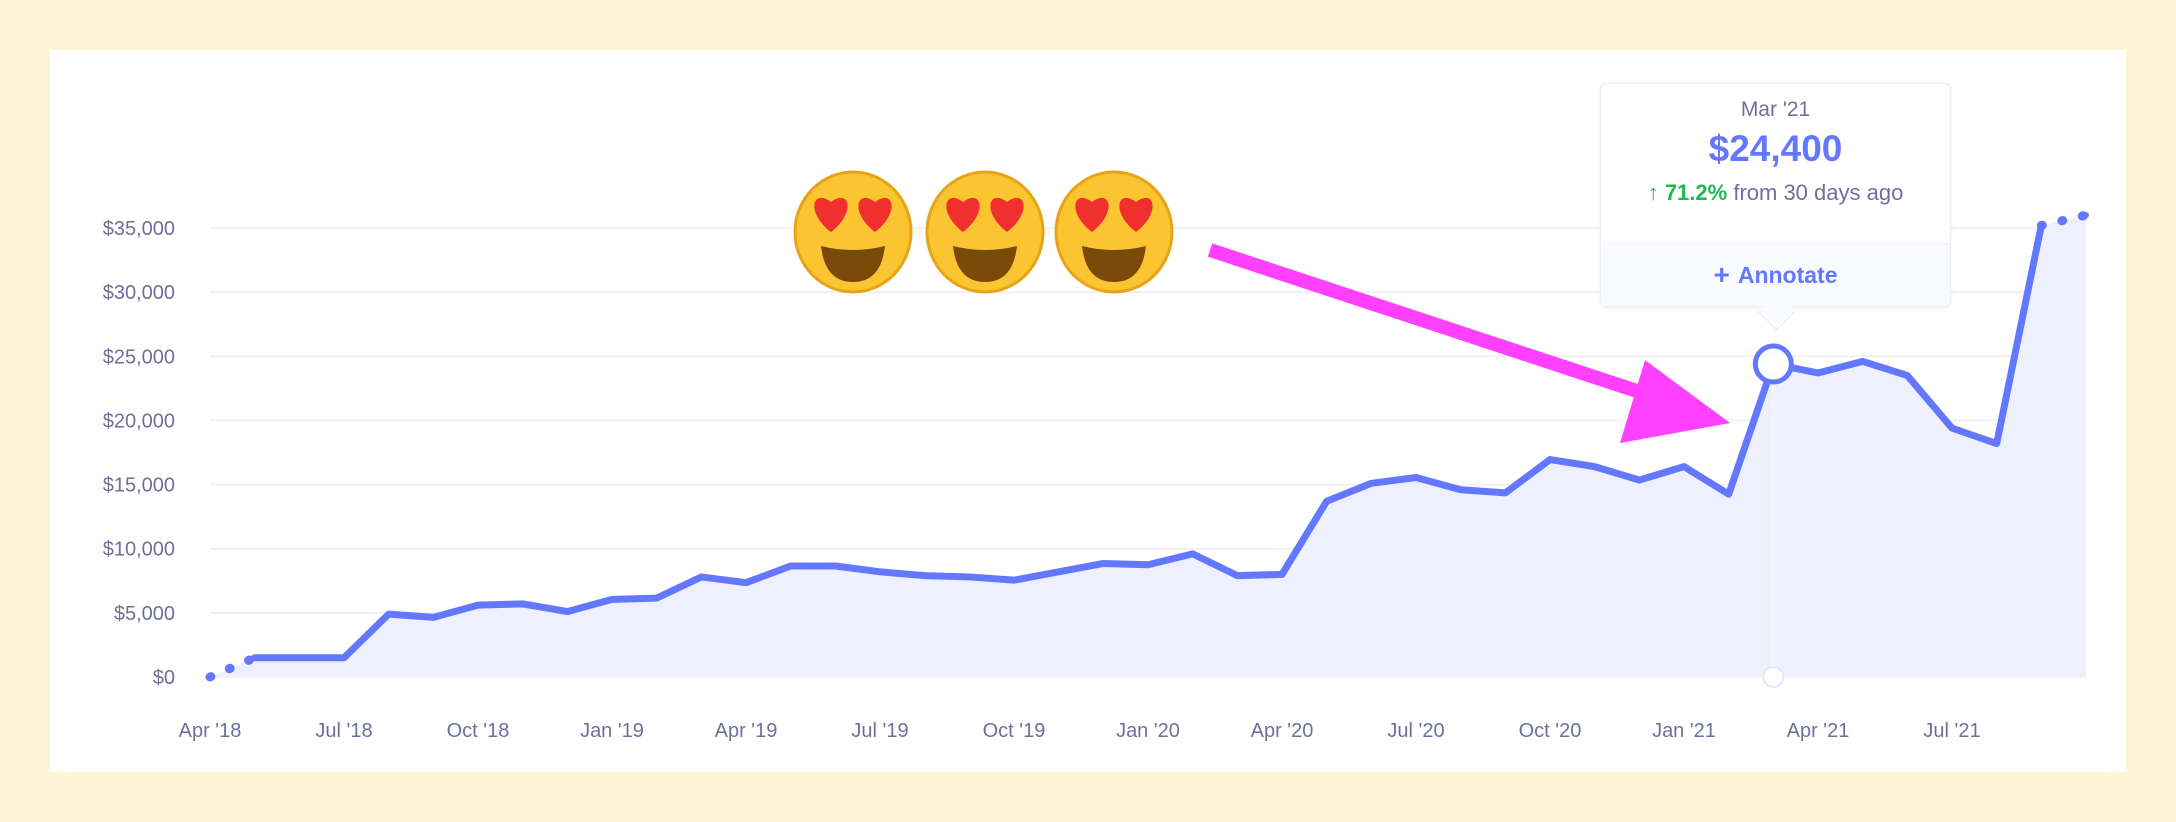  Describe the element at coordinates (1818, 731) in the screenshot. I see `x-tick-label: Apr '21` at that location.